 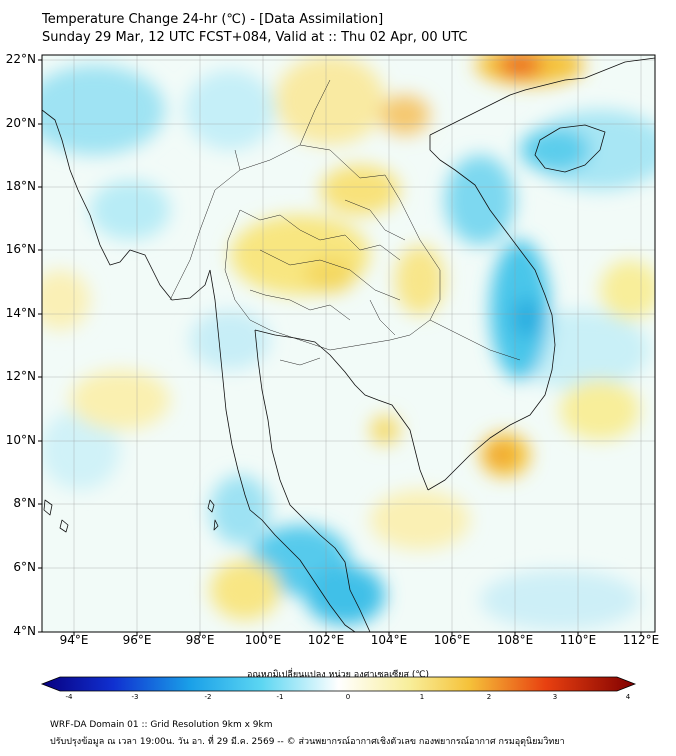 I want to click on colorbar-tick: 2, so click(x=489, y=697).